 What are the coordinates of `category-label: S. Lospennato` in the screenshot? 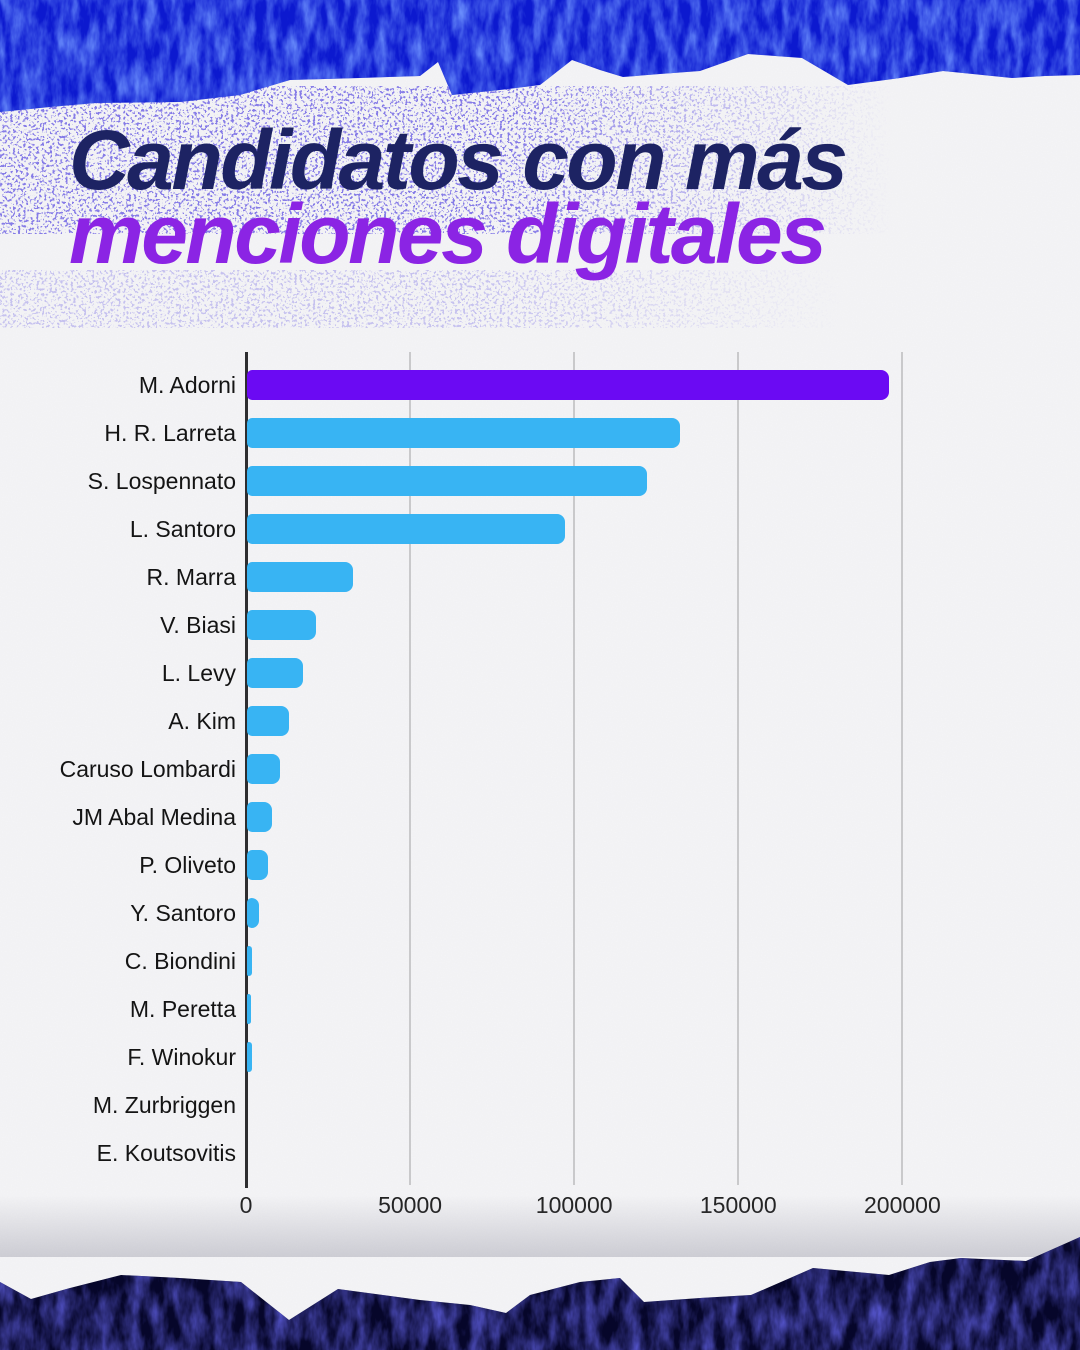 It's located at (161, 481).